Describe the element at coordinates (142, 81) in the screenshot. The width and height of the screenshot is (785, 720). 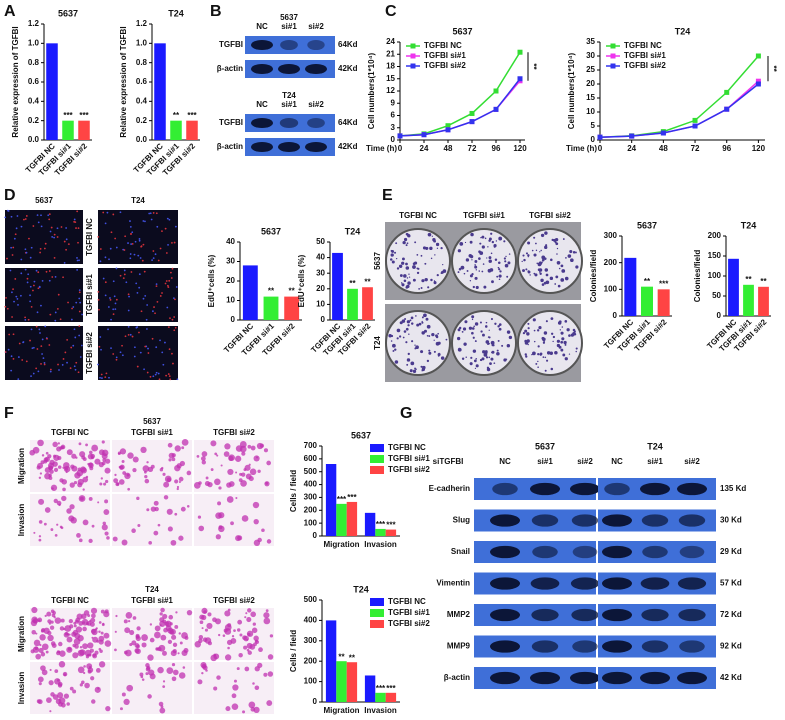
I see `y-tick-label: 0.6` at that location.